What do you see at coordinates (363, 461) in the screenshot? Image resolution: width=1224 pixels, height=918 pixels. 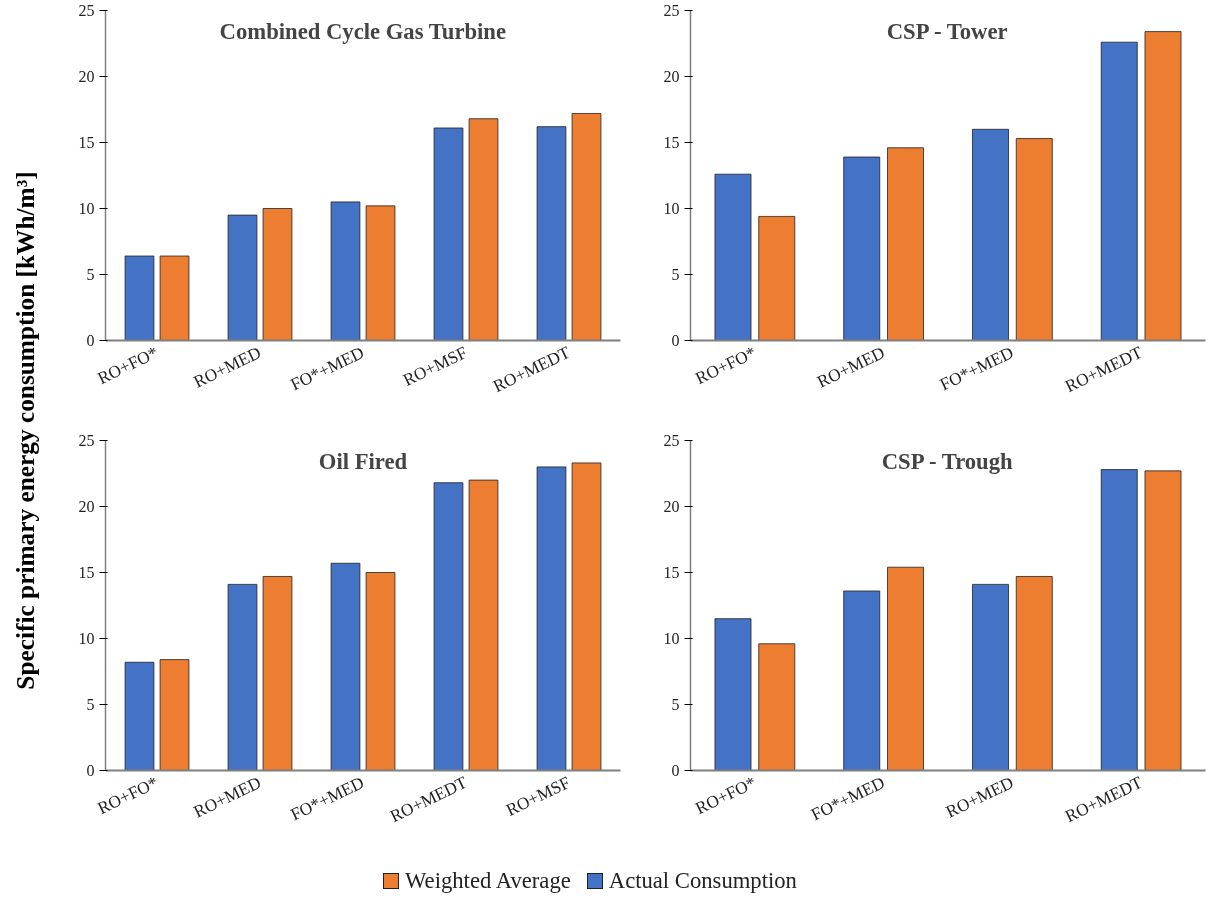 I see `chart-title: Oil Fired` at bounding box center [363, 461].